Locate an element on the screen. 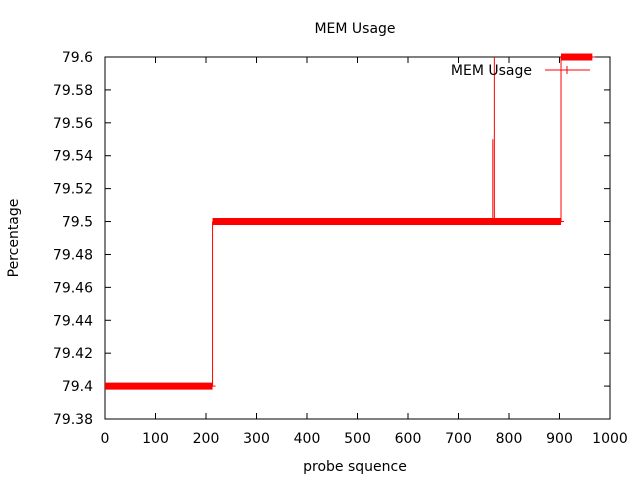 The height and width of the screenshot is (480, 640). legend: MEM Usage is located at coordinates (520, 71).